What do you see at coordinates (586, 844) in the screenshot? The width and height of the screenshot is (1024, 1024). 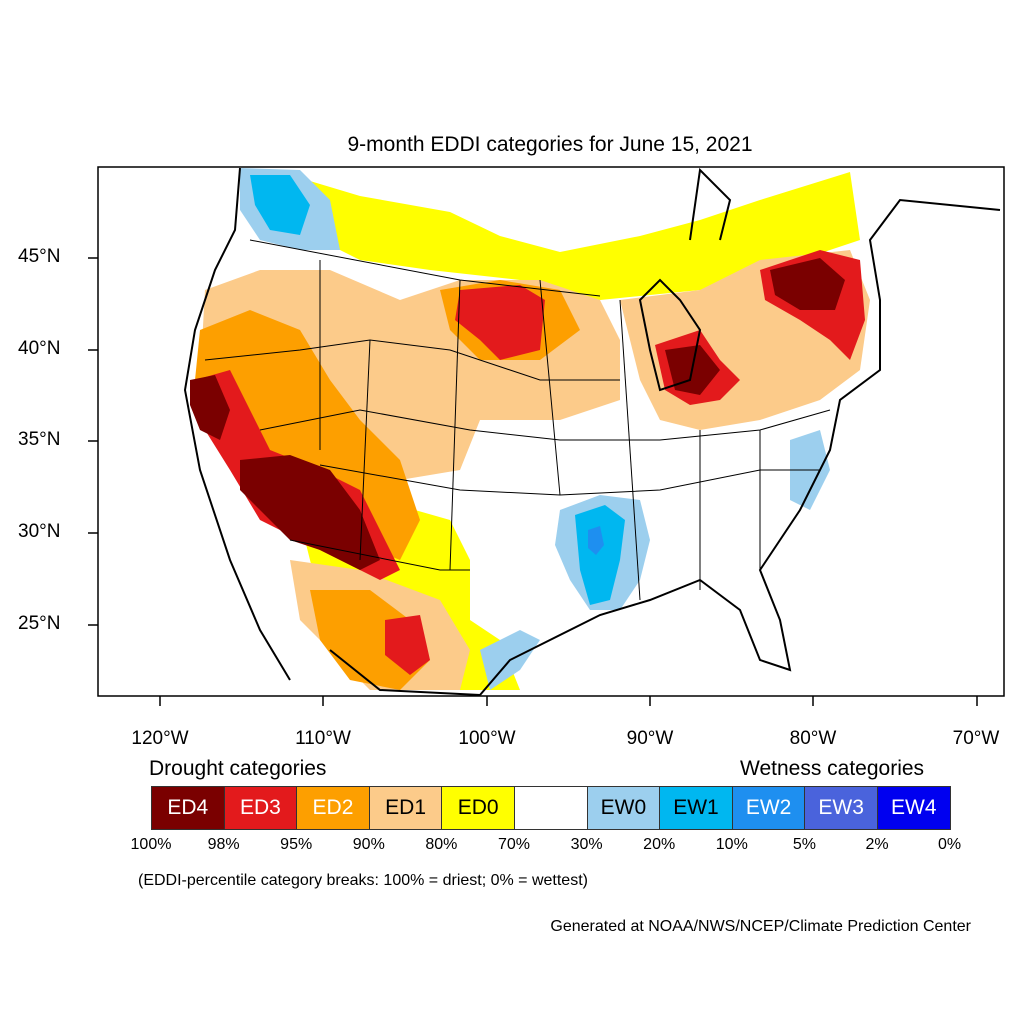 I see `percentile-label: 30%` at bounding box center [586, 844].